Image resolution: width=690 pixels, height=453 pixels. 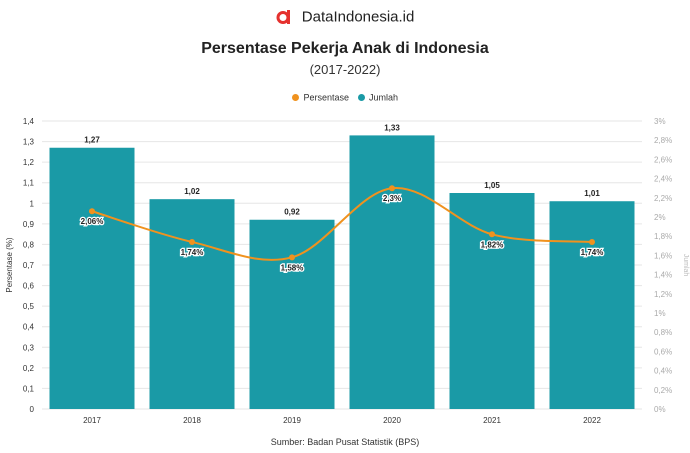 I want to click on y-tick-label: 0,3, so click(x=29, y=347).